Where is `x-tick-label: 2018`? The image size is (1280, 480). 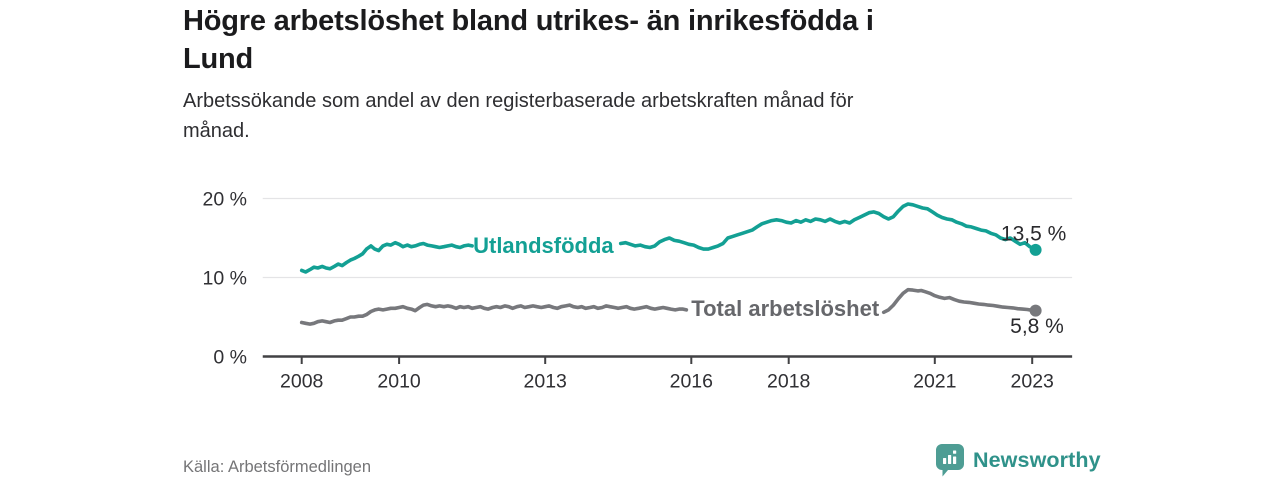
x-tick-label: 2018 is located at coordinates (788, 382).